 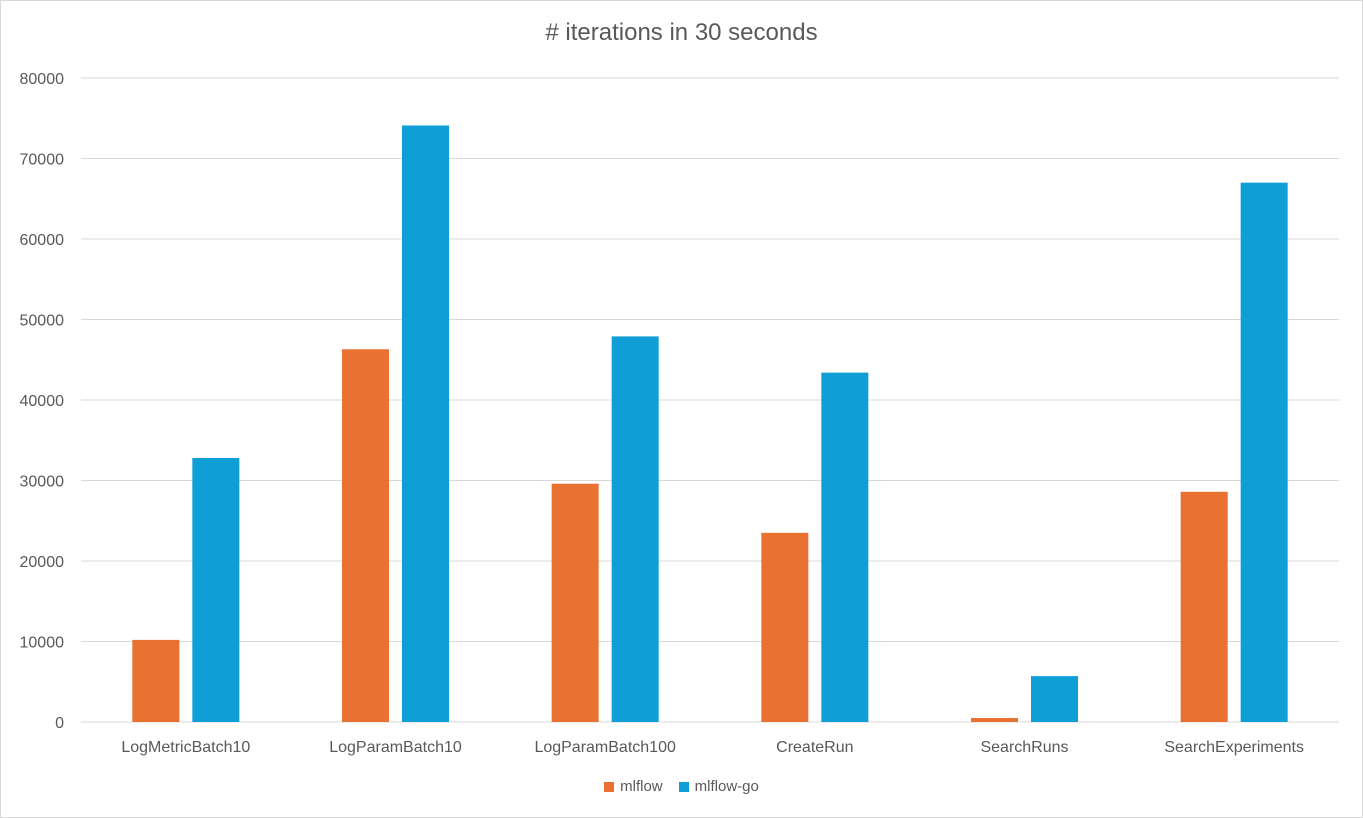 I want to click on x-tick-label: LogParamBatch100, so click(x=605, y=747).